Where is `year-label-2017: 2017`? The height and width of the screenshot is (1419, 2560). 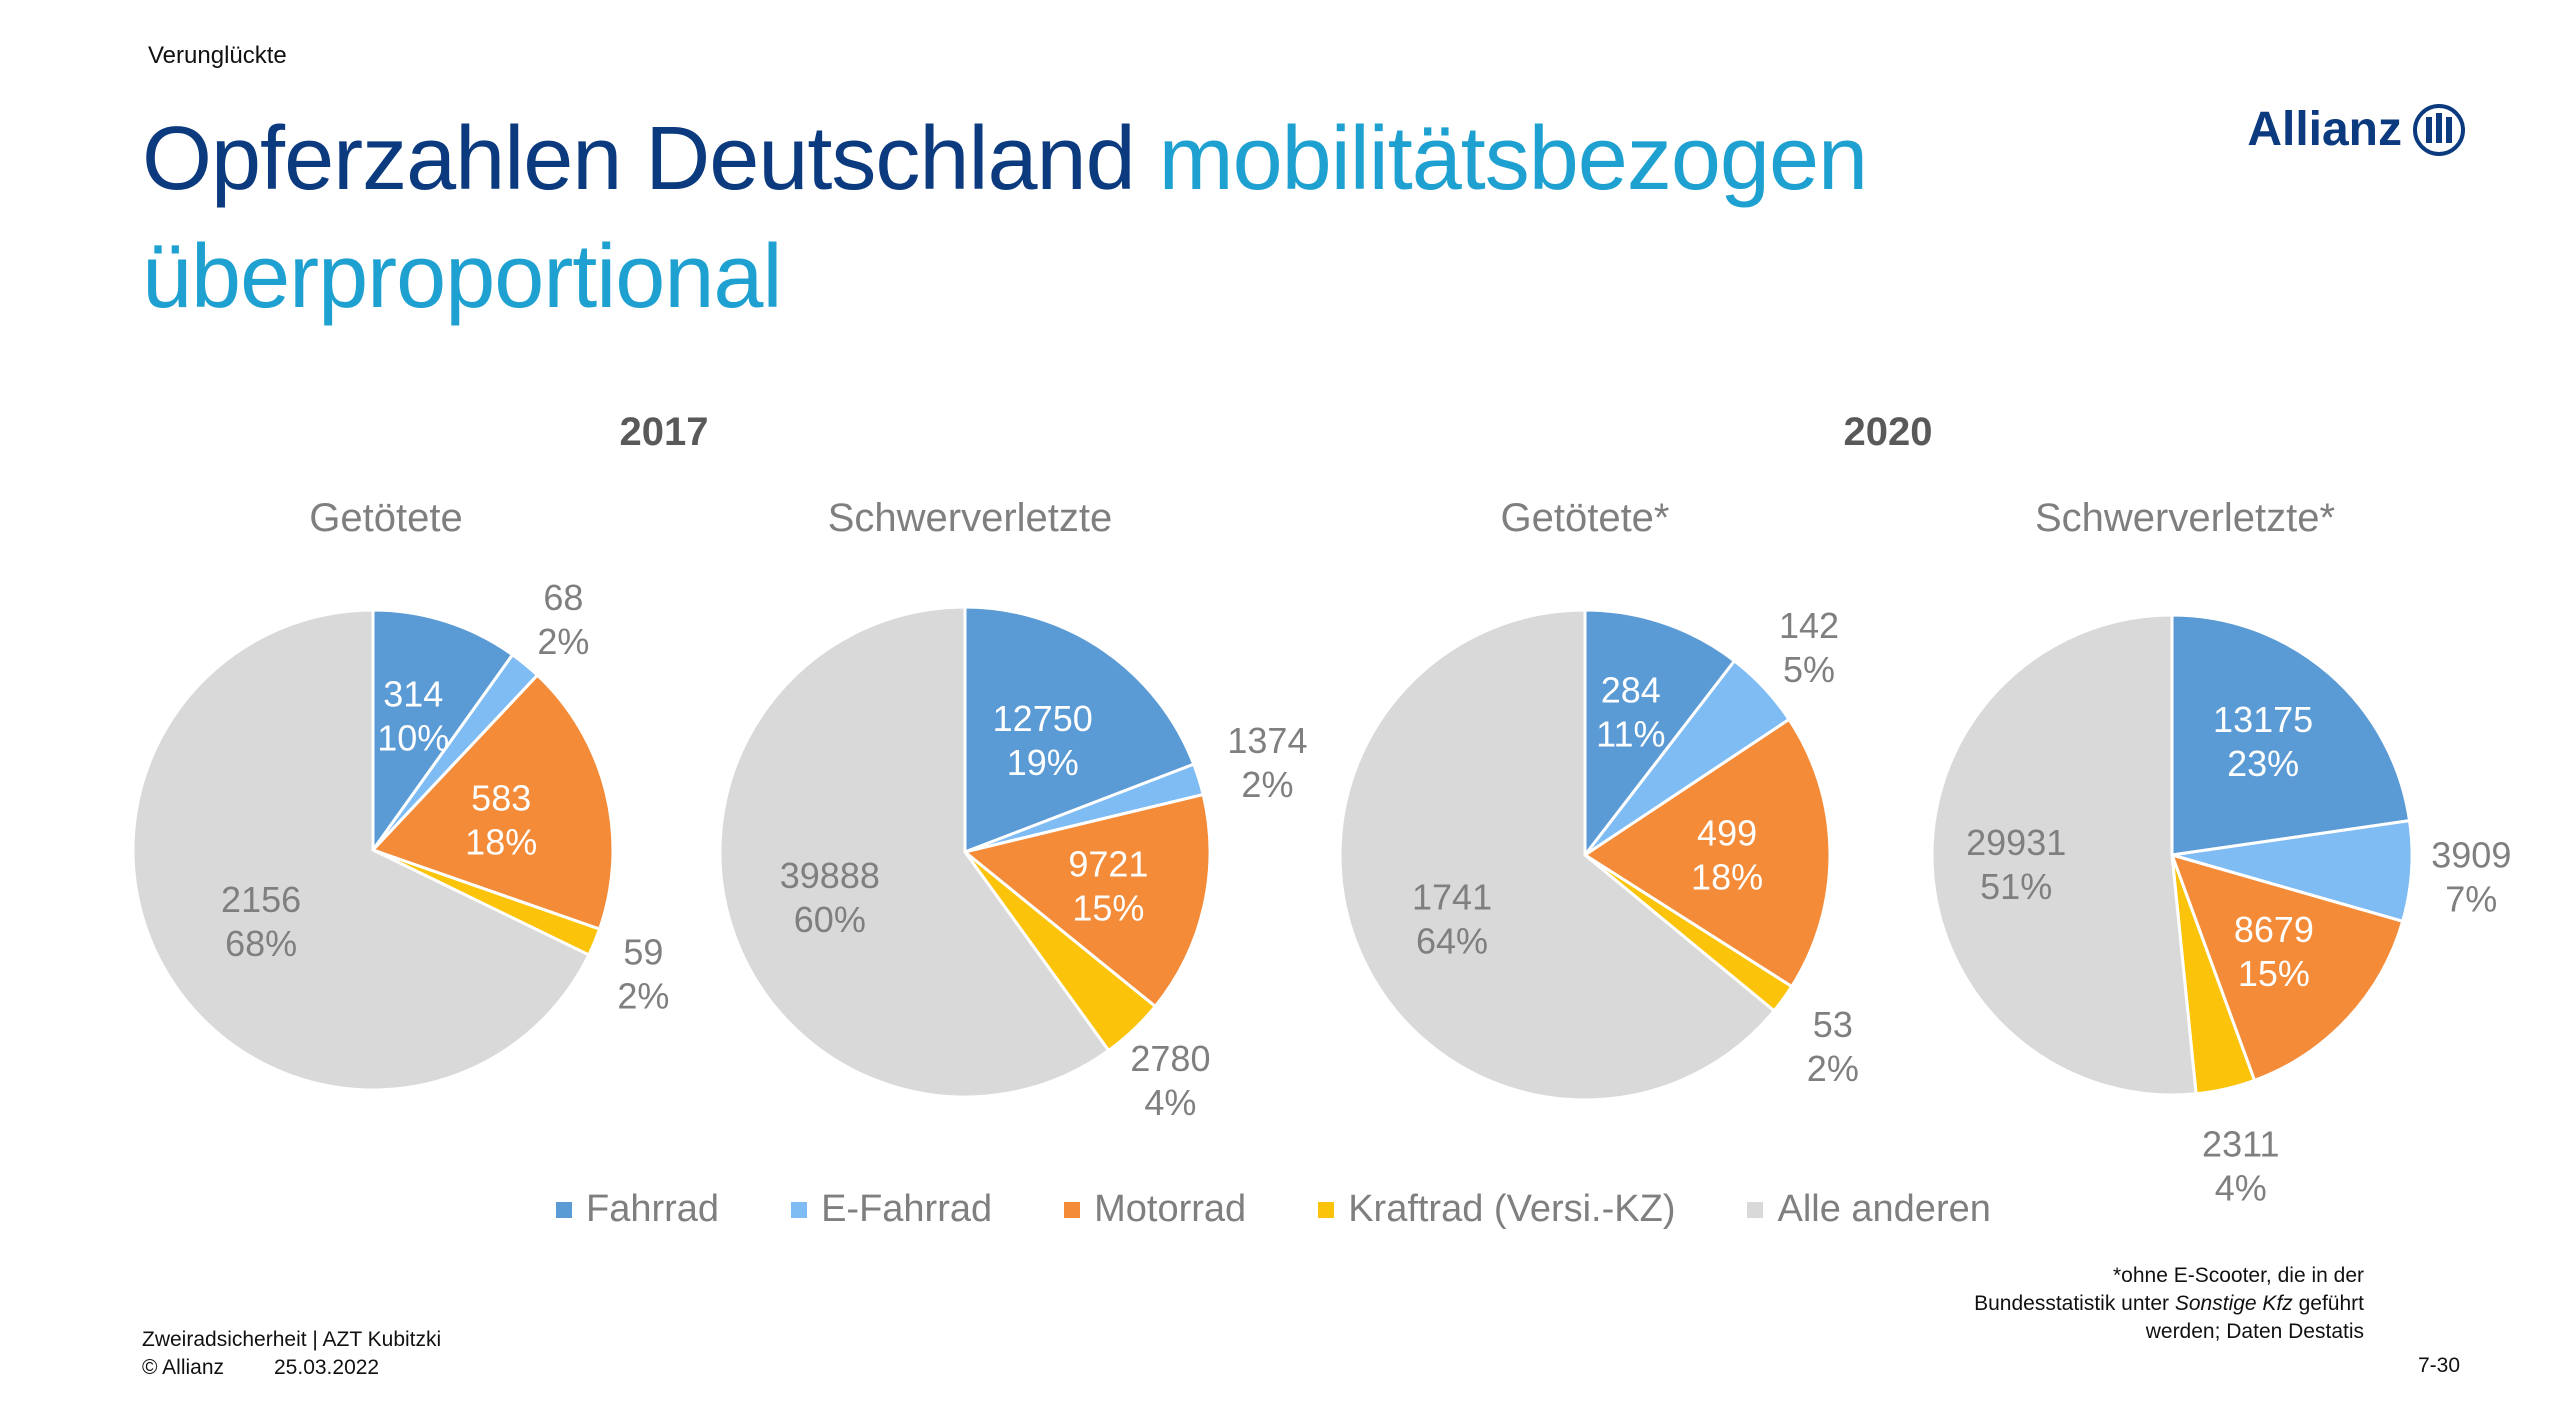 year-label-2017: 2017 is located at coordinates (664, 432).